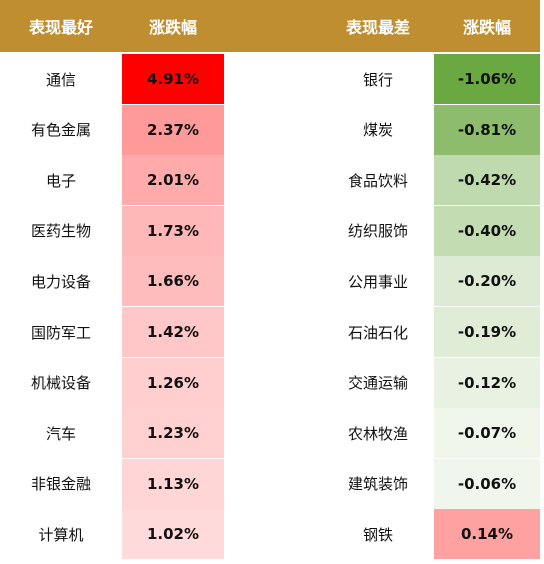  What do you see at coordinates (378, 26) in the screenshot?
I see `header-worst-name: 表现最差` at bounding box center [378, 26].